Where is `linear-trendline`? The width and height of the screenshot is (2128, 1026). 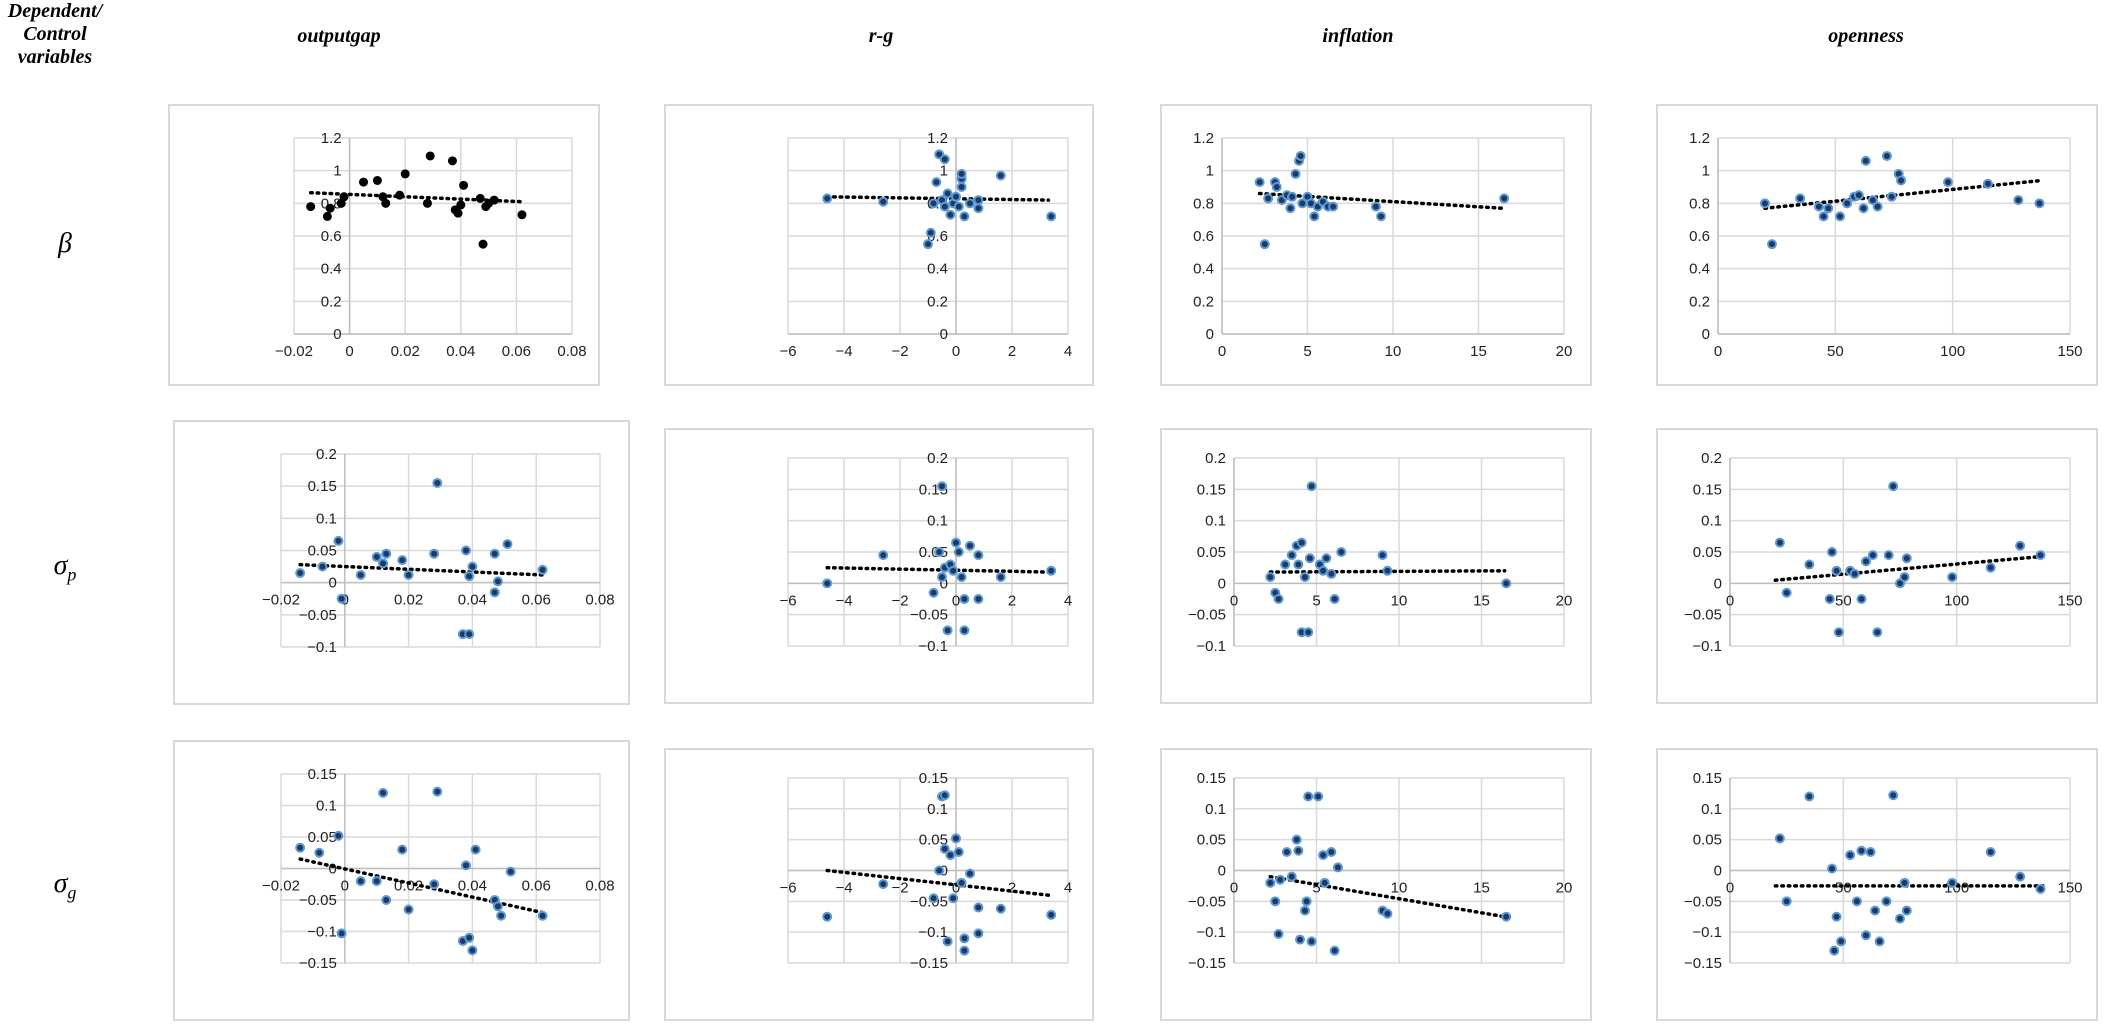
linear-trendline is located at coordinates (1381, 200).